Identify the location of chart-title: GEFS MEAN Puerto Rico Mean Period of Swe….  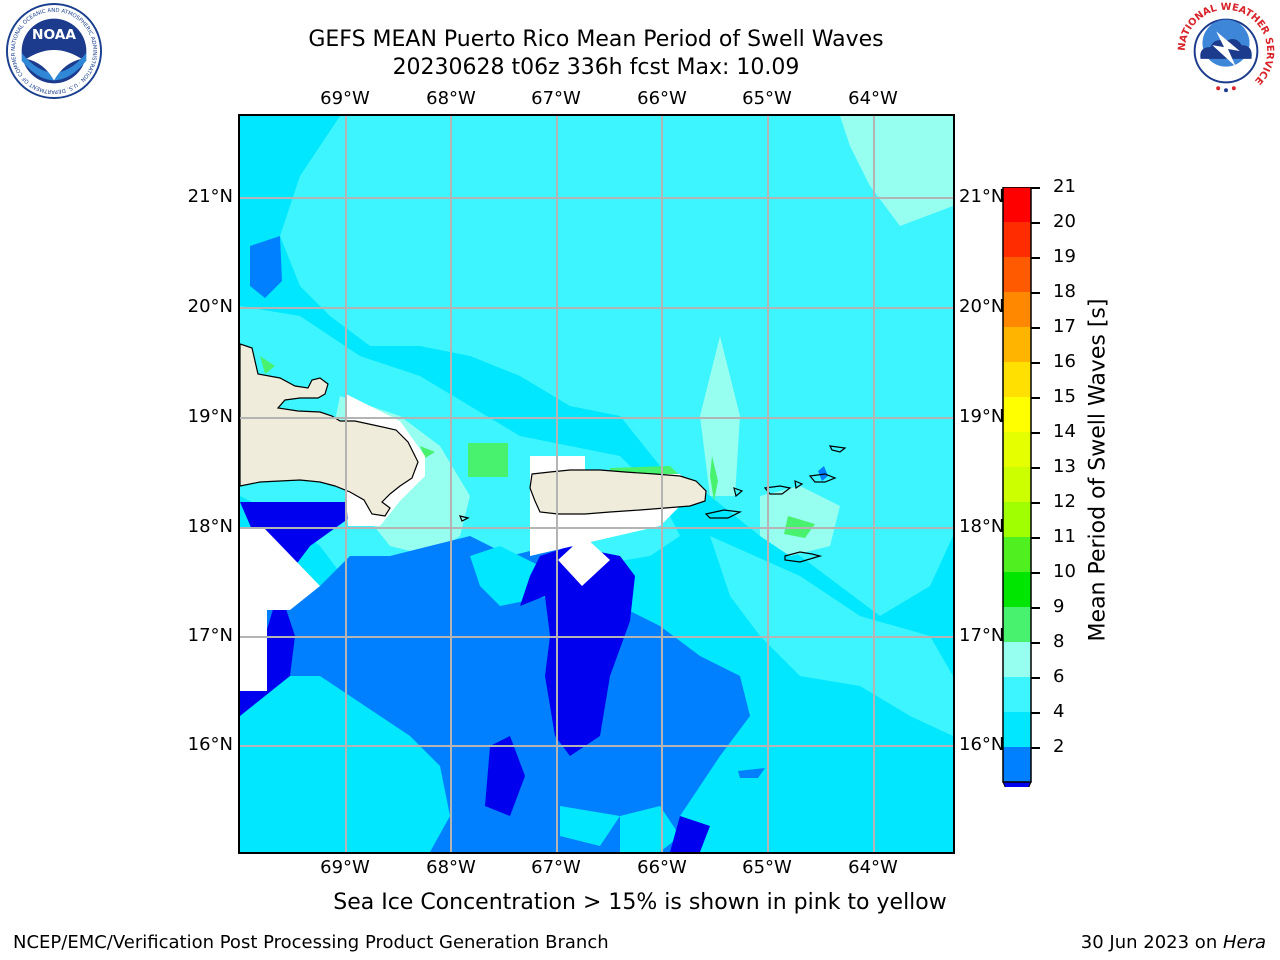
(596, 39).